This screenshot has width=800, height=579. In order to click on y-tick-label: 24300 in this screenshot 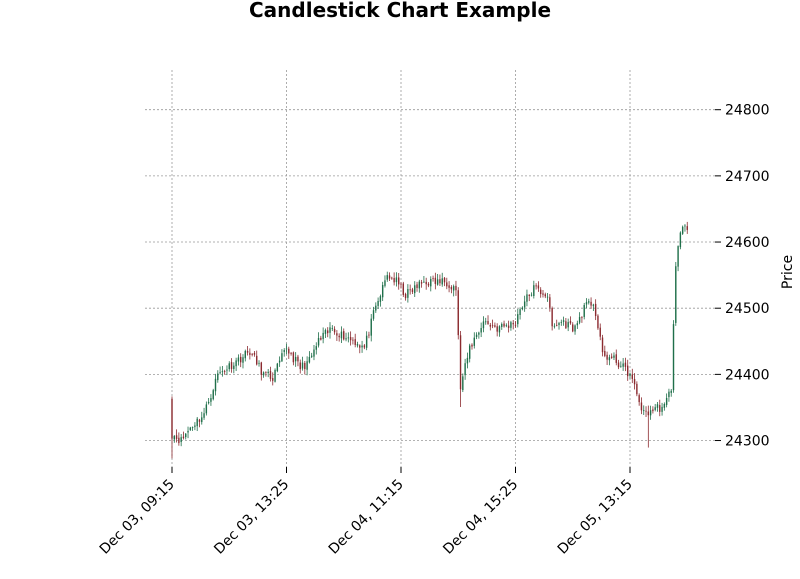, I will do `click(747, 442)`.